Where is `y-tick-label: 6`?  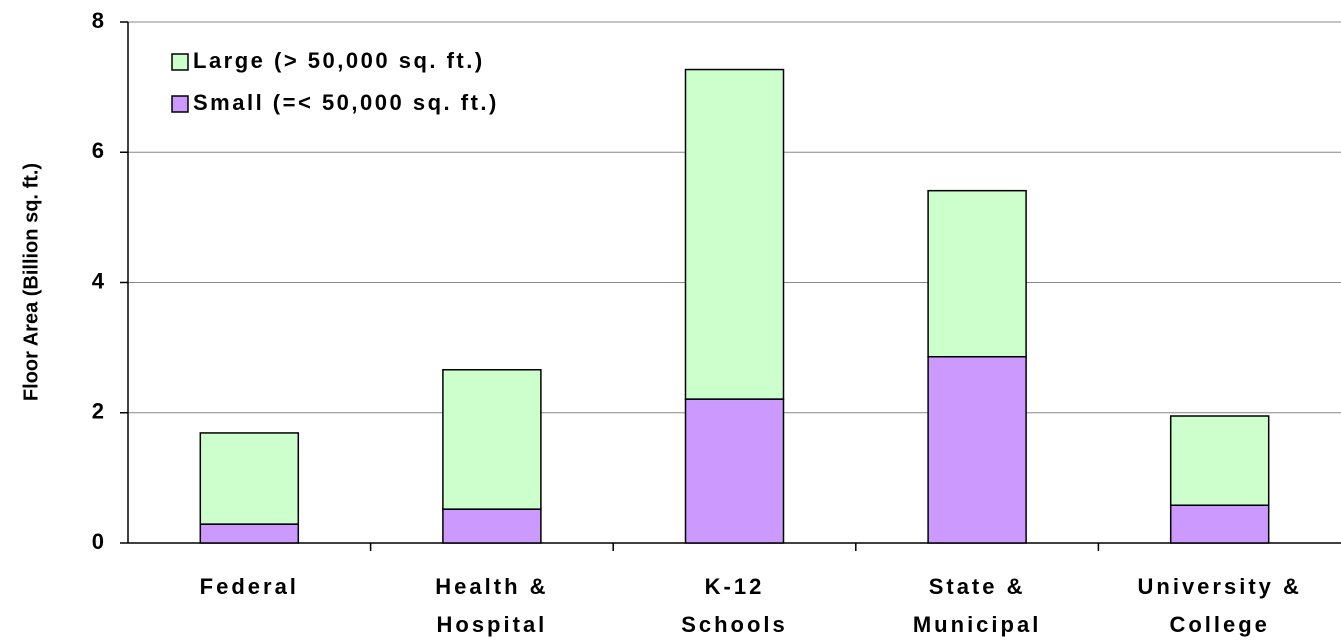
y-tick-label: 6 is located at coordinates (98, 150).